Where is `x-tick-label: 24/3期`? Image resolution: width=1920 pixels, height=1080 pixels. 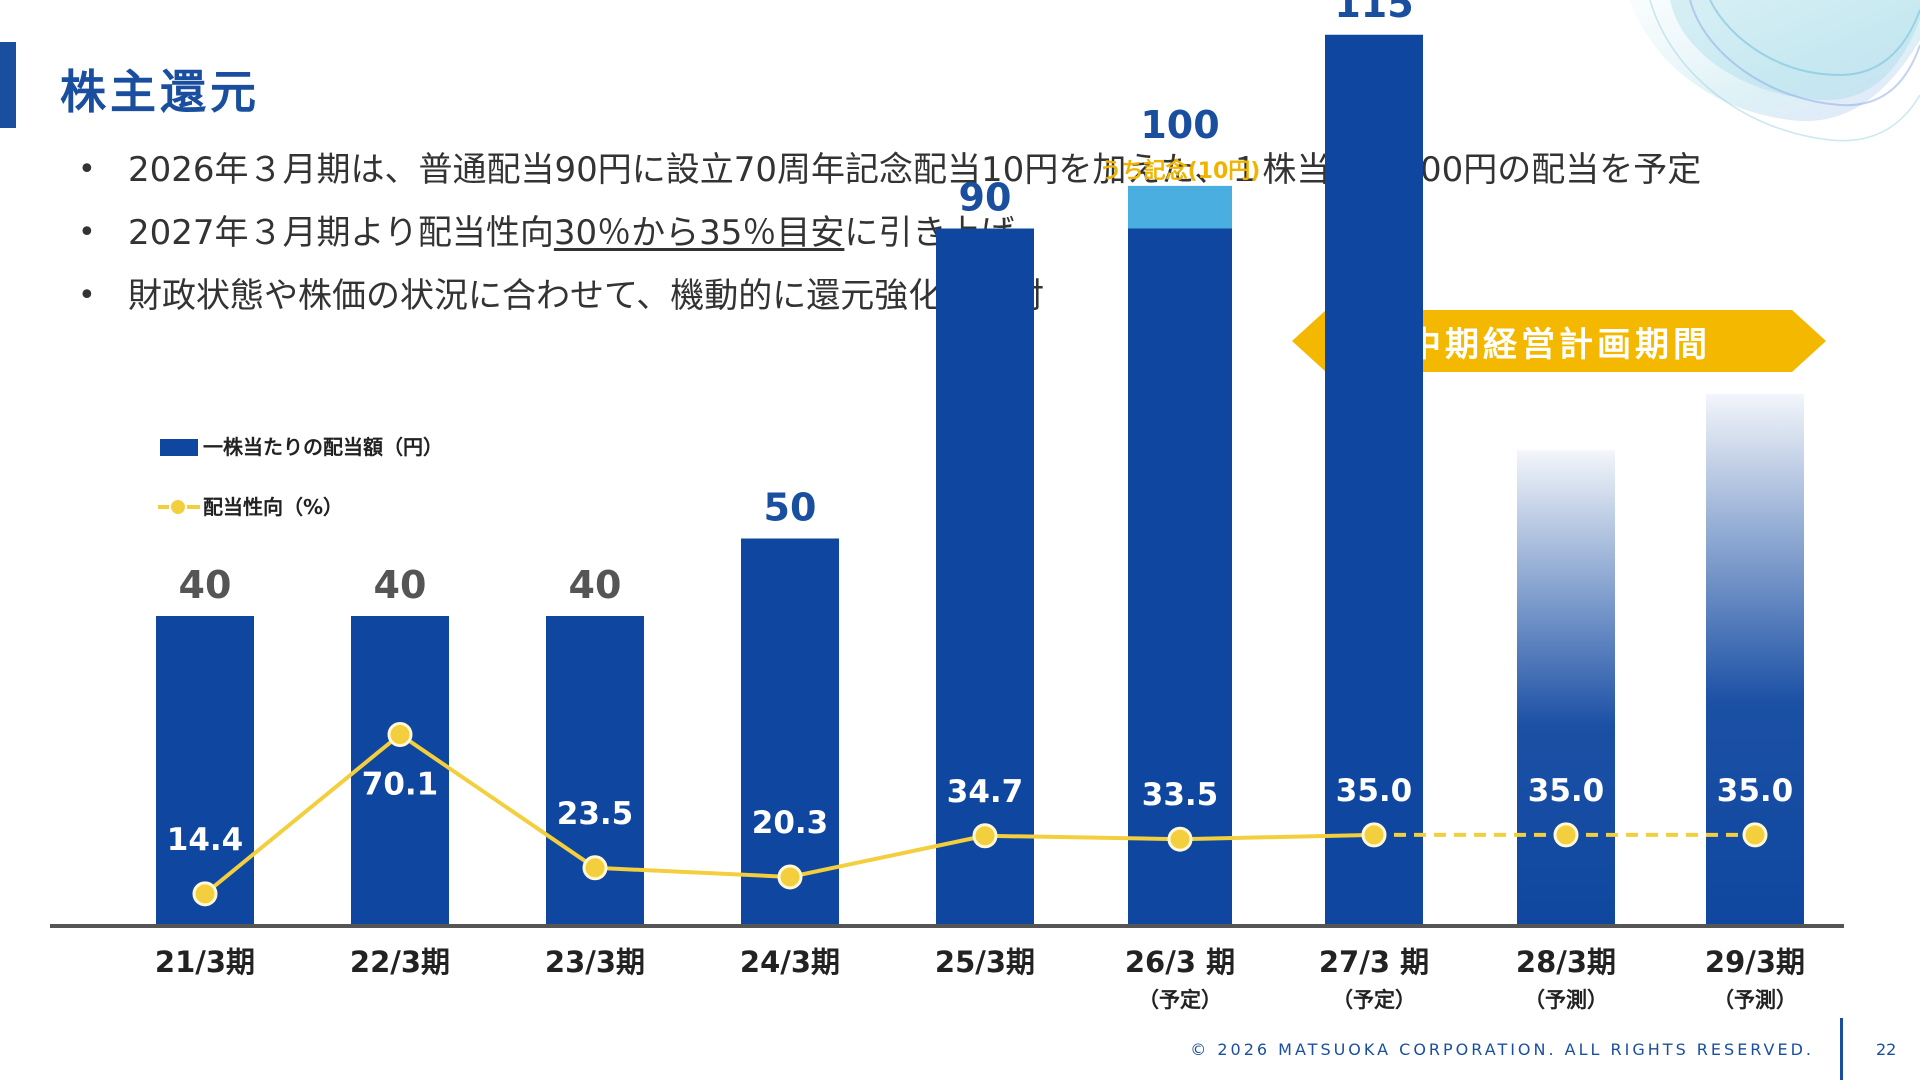 x-tick-label: 24/3期 is located at coordinates (790, 962).